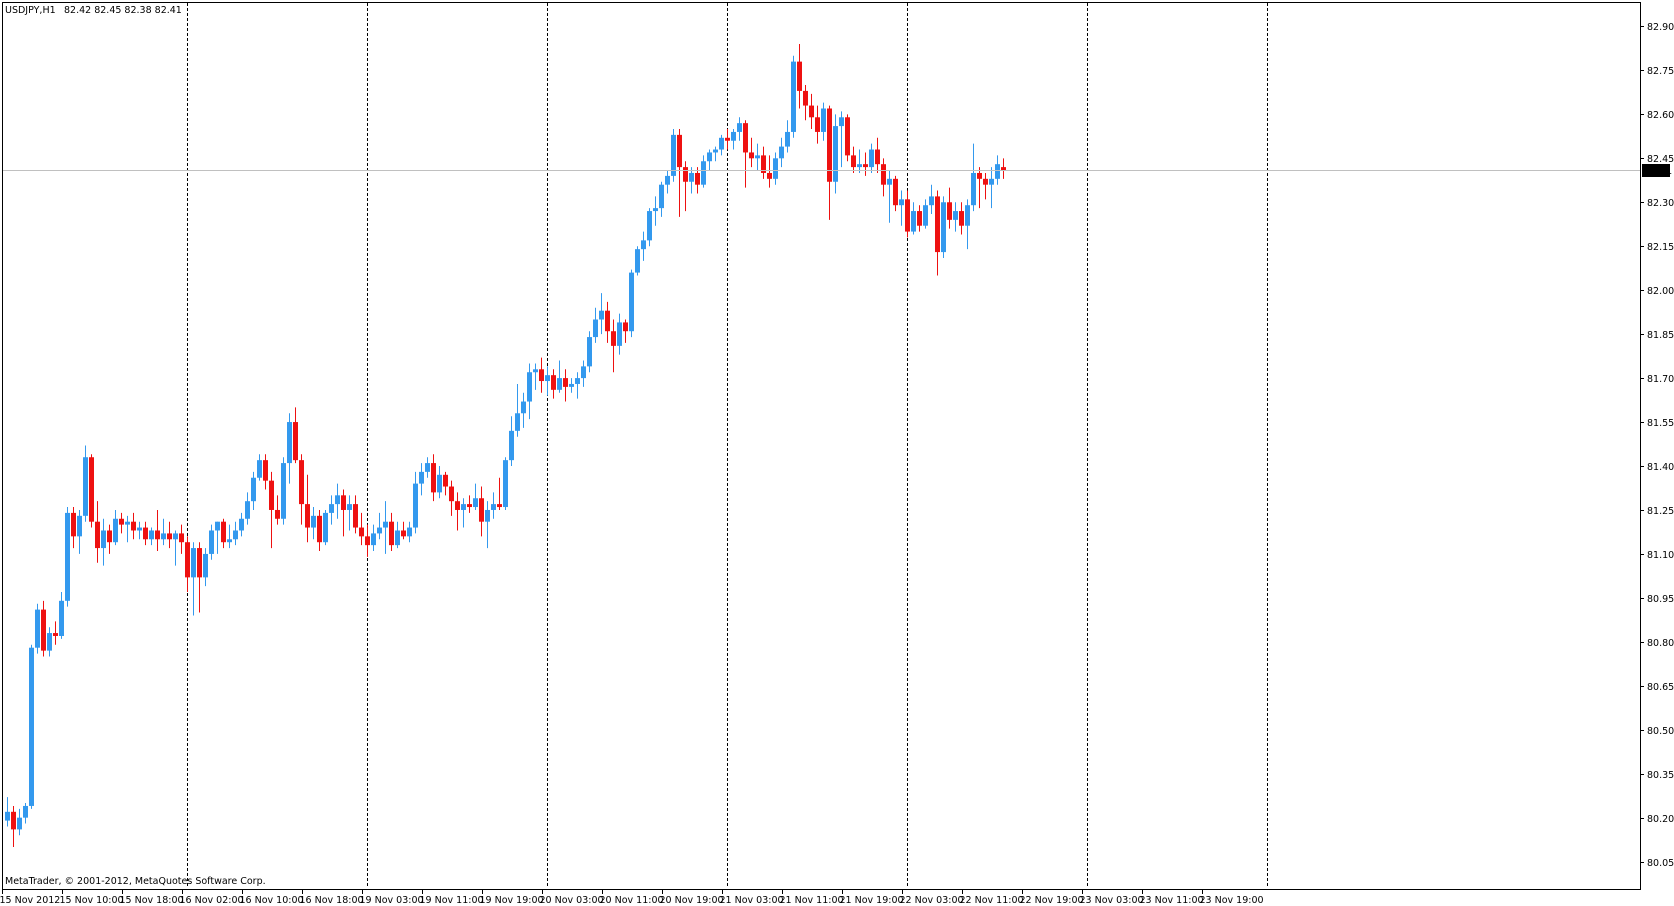  I want to click on time-tick-label: 23 Nov 03:00, so click(1112, 900).